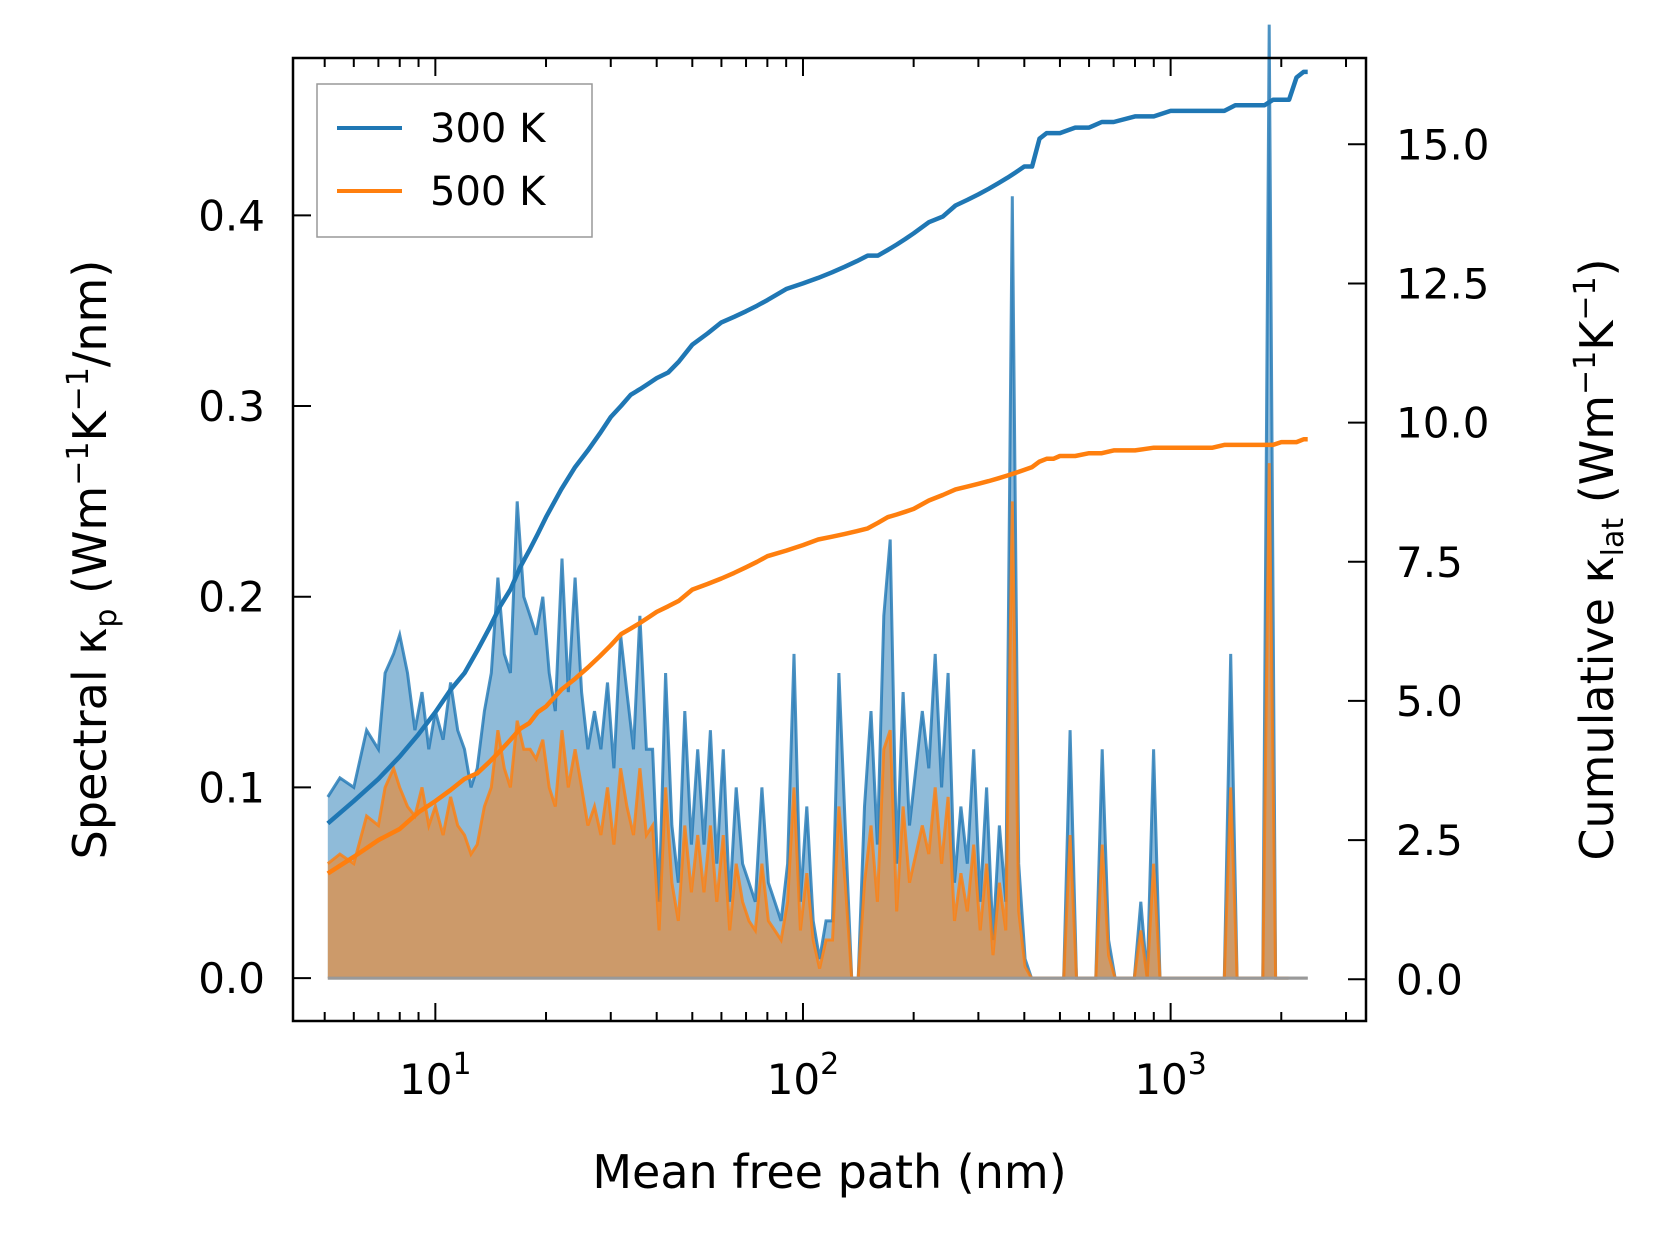 Image resolution: width=1679 pixels, height=1254 pixels. Describe the element at coordinates (90, 426) in the screenshot. I see `y-left-label-units-mid: K` at that location.